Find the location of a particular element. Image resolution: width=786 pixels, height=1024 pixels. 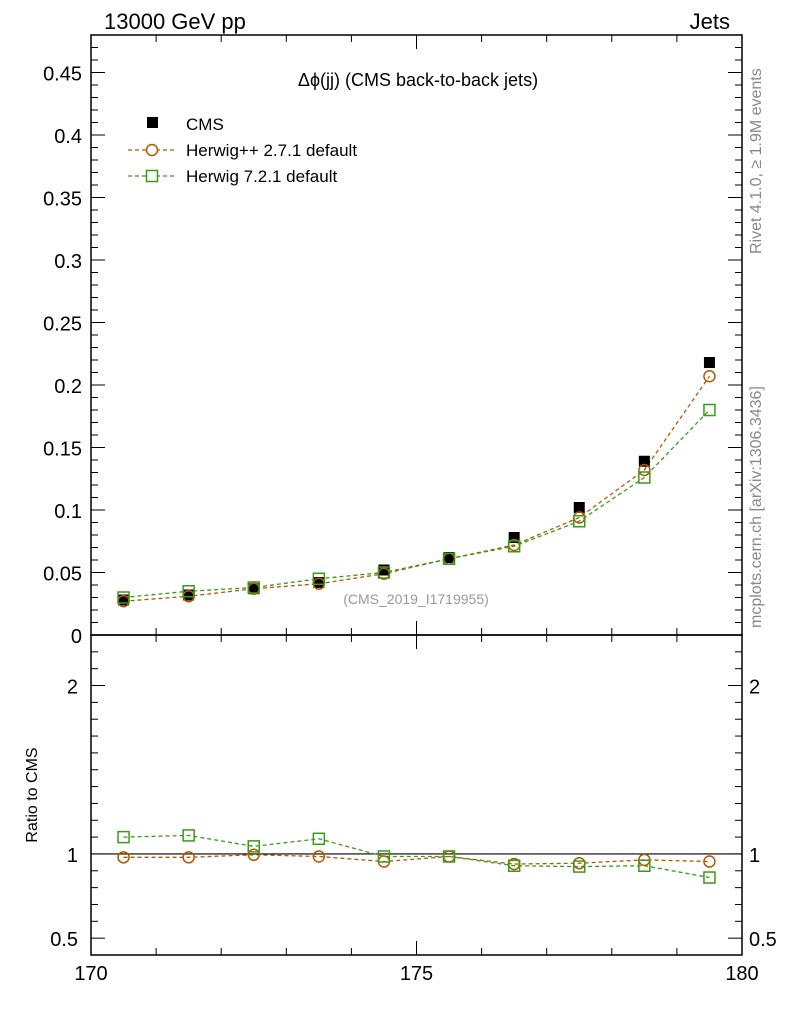

ratio-y-tick-label-left: 2 is located at coordinates (72, 688).